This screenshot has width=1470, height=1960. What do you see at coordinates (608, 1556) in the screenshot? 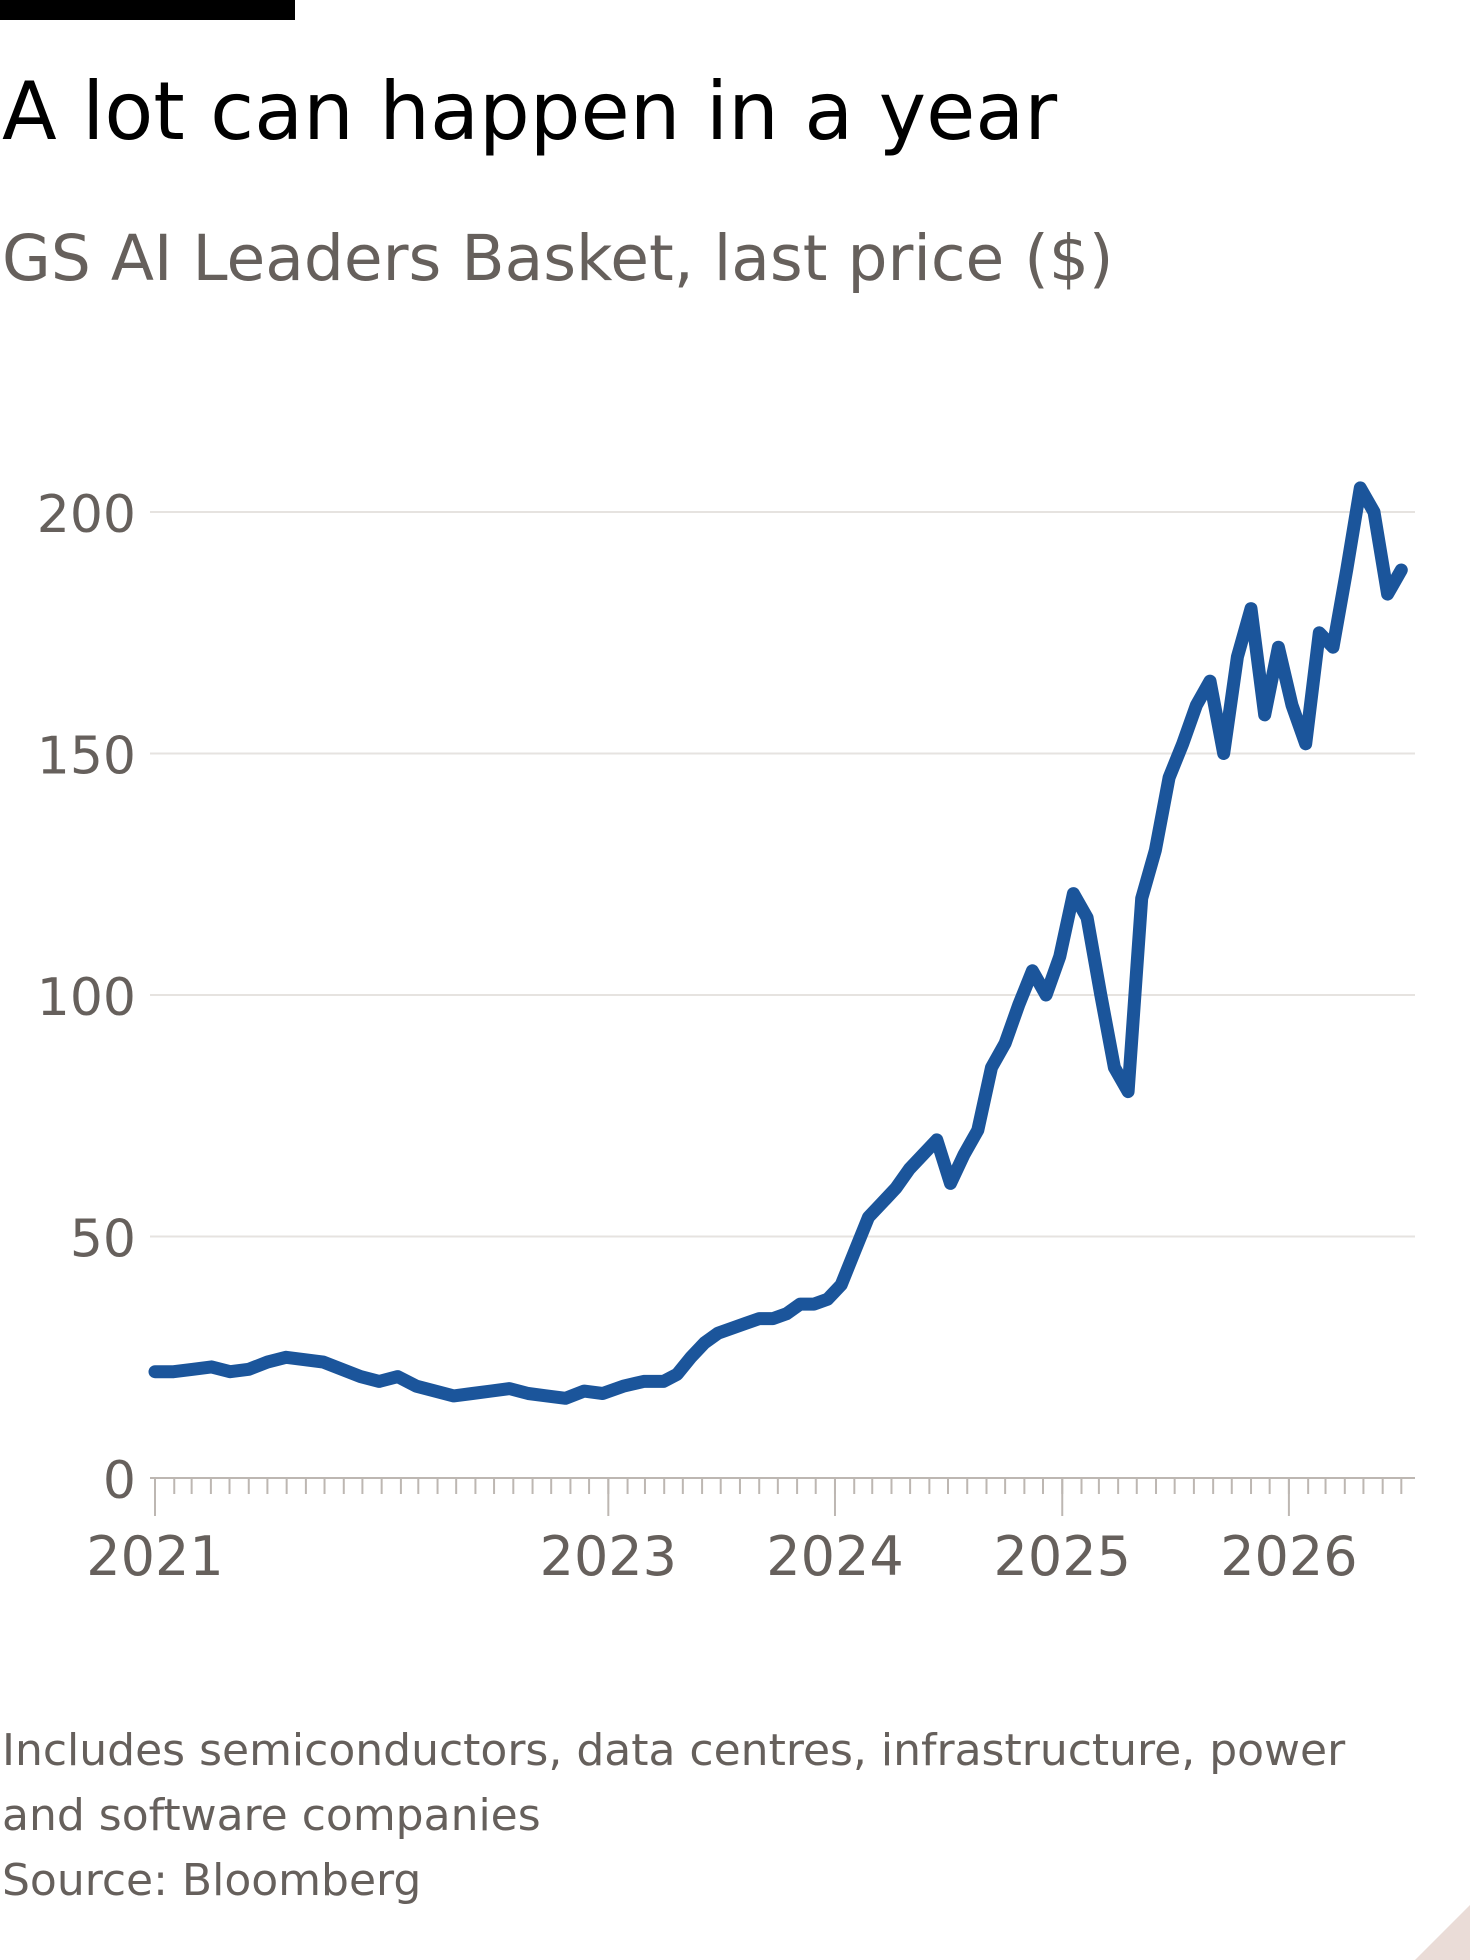
I see `x-tick-label: 2023` at bounding box center [608, 1556].